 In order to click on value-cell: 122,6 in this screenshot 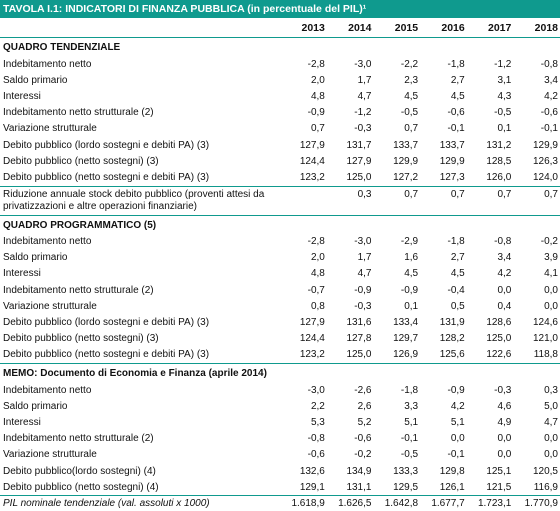, I will do `click(490, 355)`.